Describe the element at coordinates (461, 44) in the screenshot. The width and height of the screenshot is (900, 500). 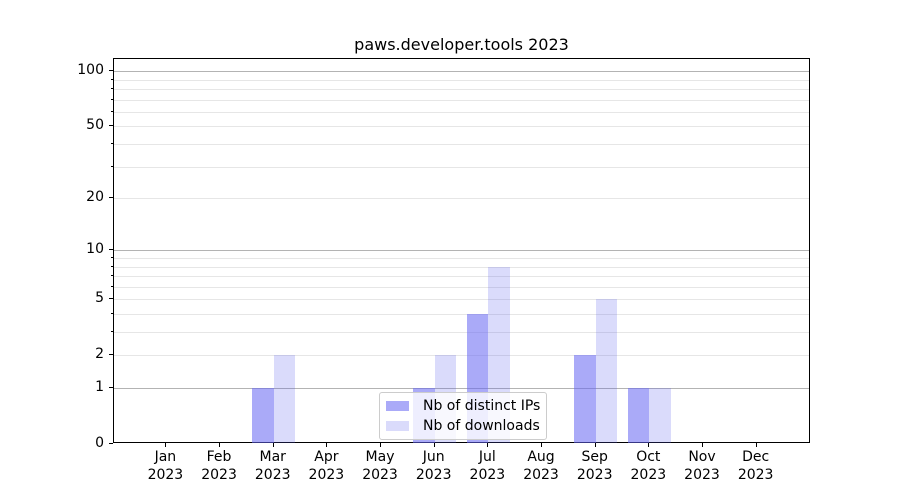
I see `chart-title: paws.developer.tools 2023` at that location.